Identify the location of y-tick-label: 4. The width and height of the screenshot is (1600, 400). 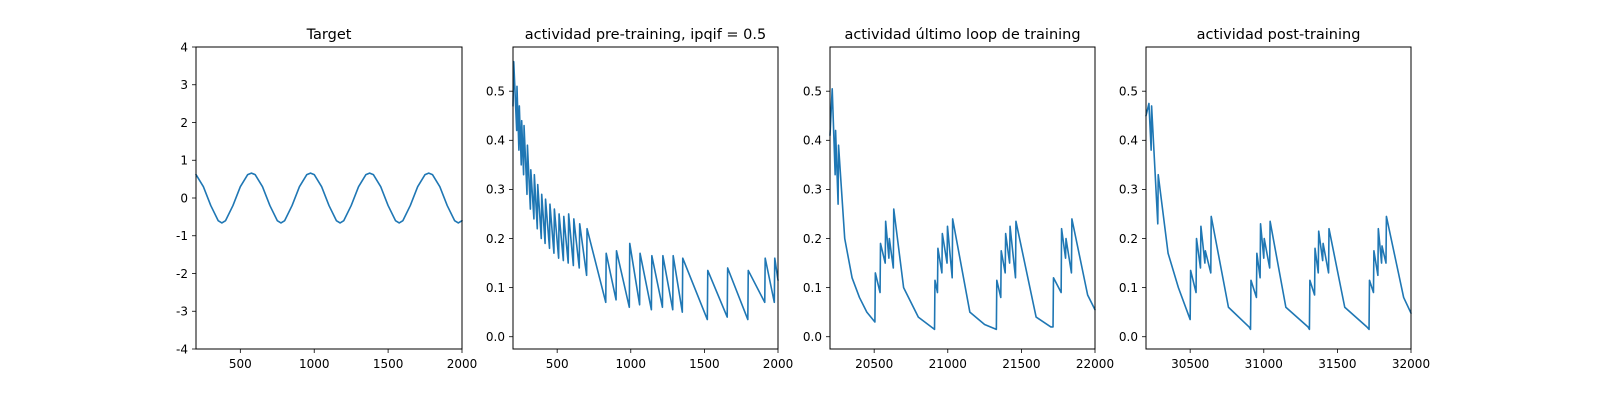
(184, 47).